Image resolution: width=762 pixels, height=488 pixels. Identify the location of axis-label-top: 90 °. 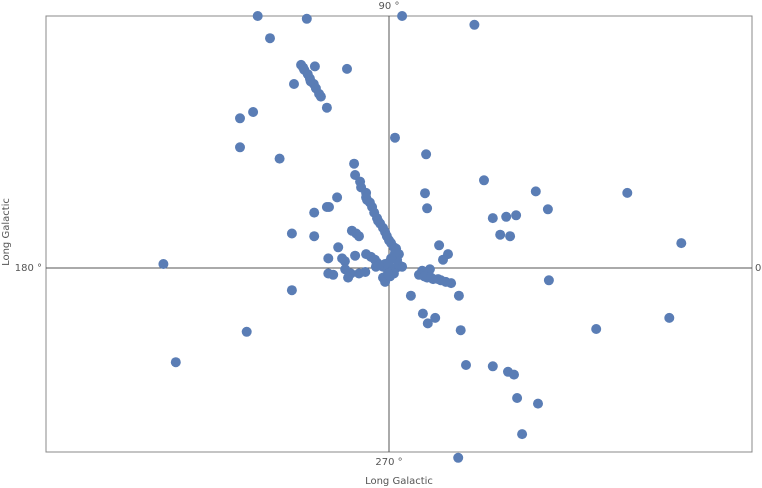
(389, 6).